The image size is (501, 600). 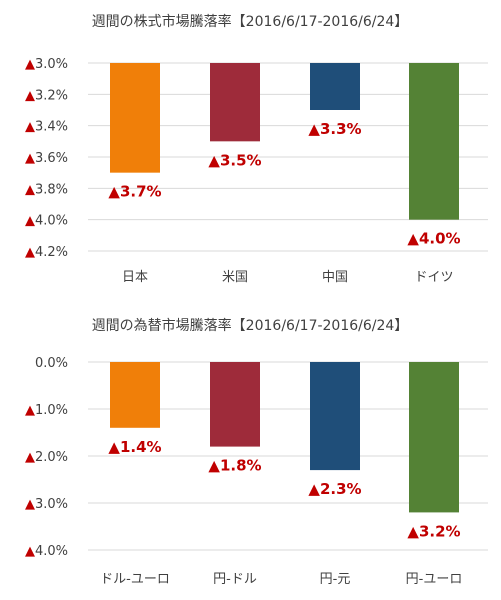 What do you see at coordinates (250, 21) in the screenshot?
I see `chart-title: 週間の株式市場騰落率【2016/6/17-2016/6/24】` at bounding box center [250, 21].